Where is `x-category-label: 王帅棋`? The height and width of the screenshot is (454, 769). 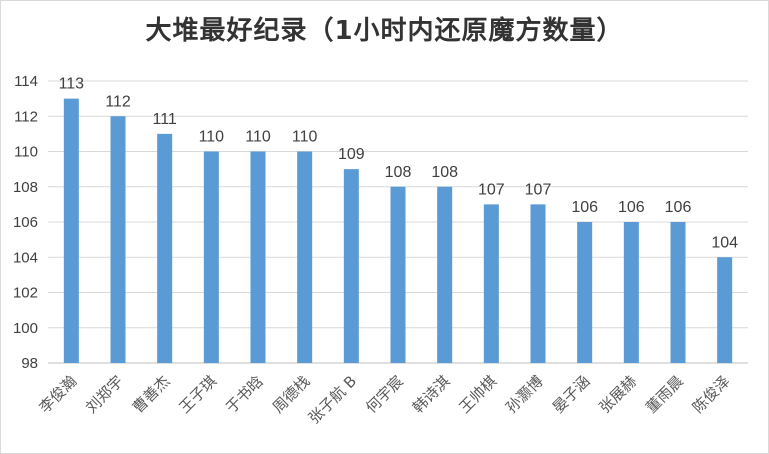
x-category-label: 王帅棋 is located at coordinates (478, 394).